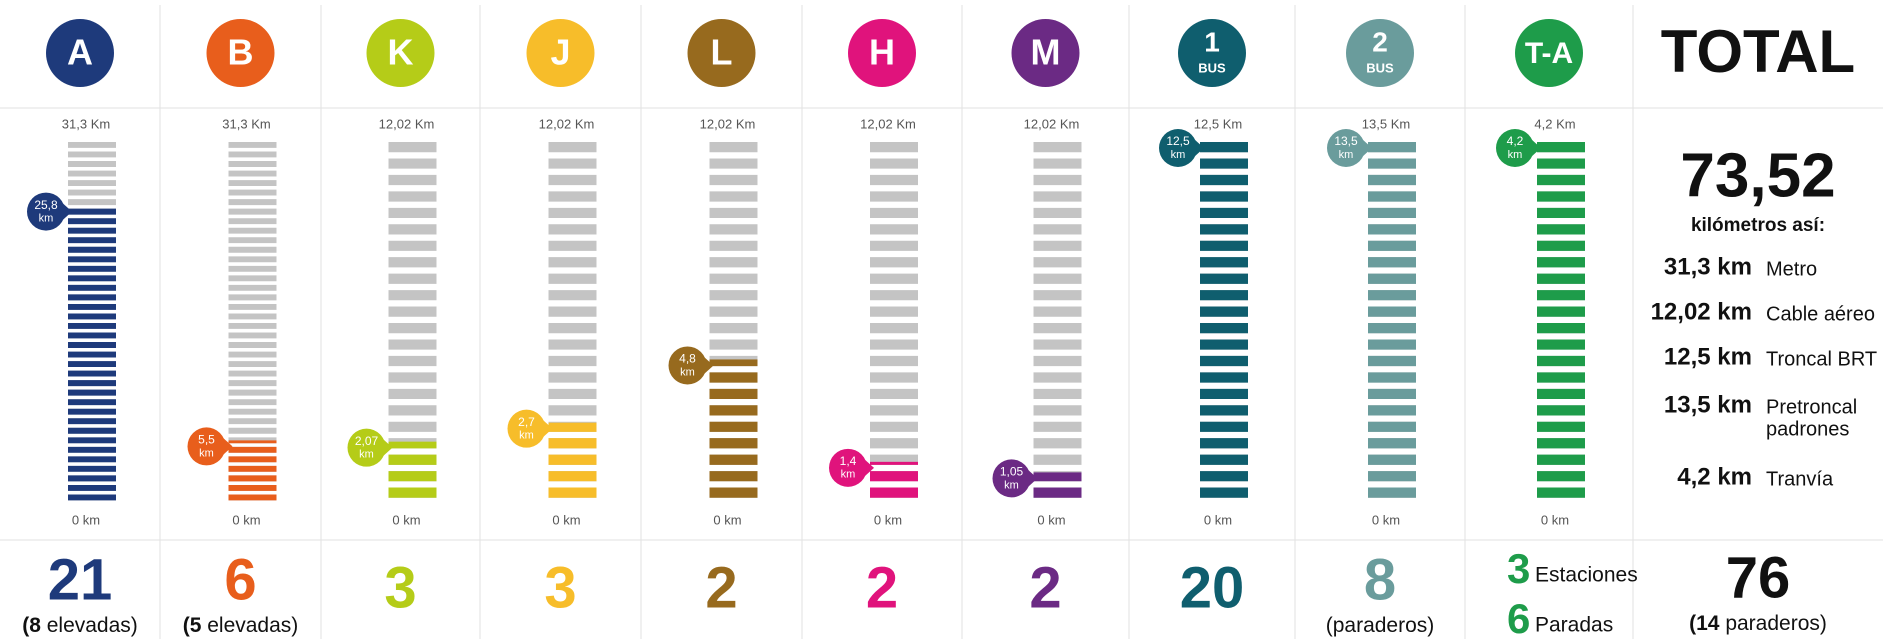 This screenshot has height=644, width=1883. What do you see at coordinates (1574, 625) in the screenshot?
I see `station-label: Paradas` at bounding box center [1574, 625].